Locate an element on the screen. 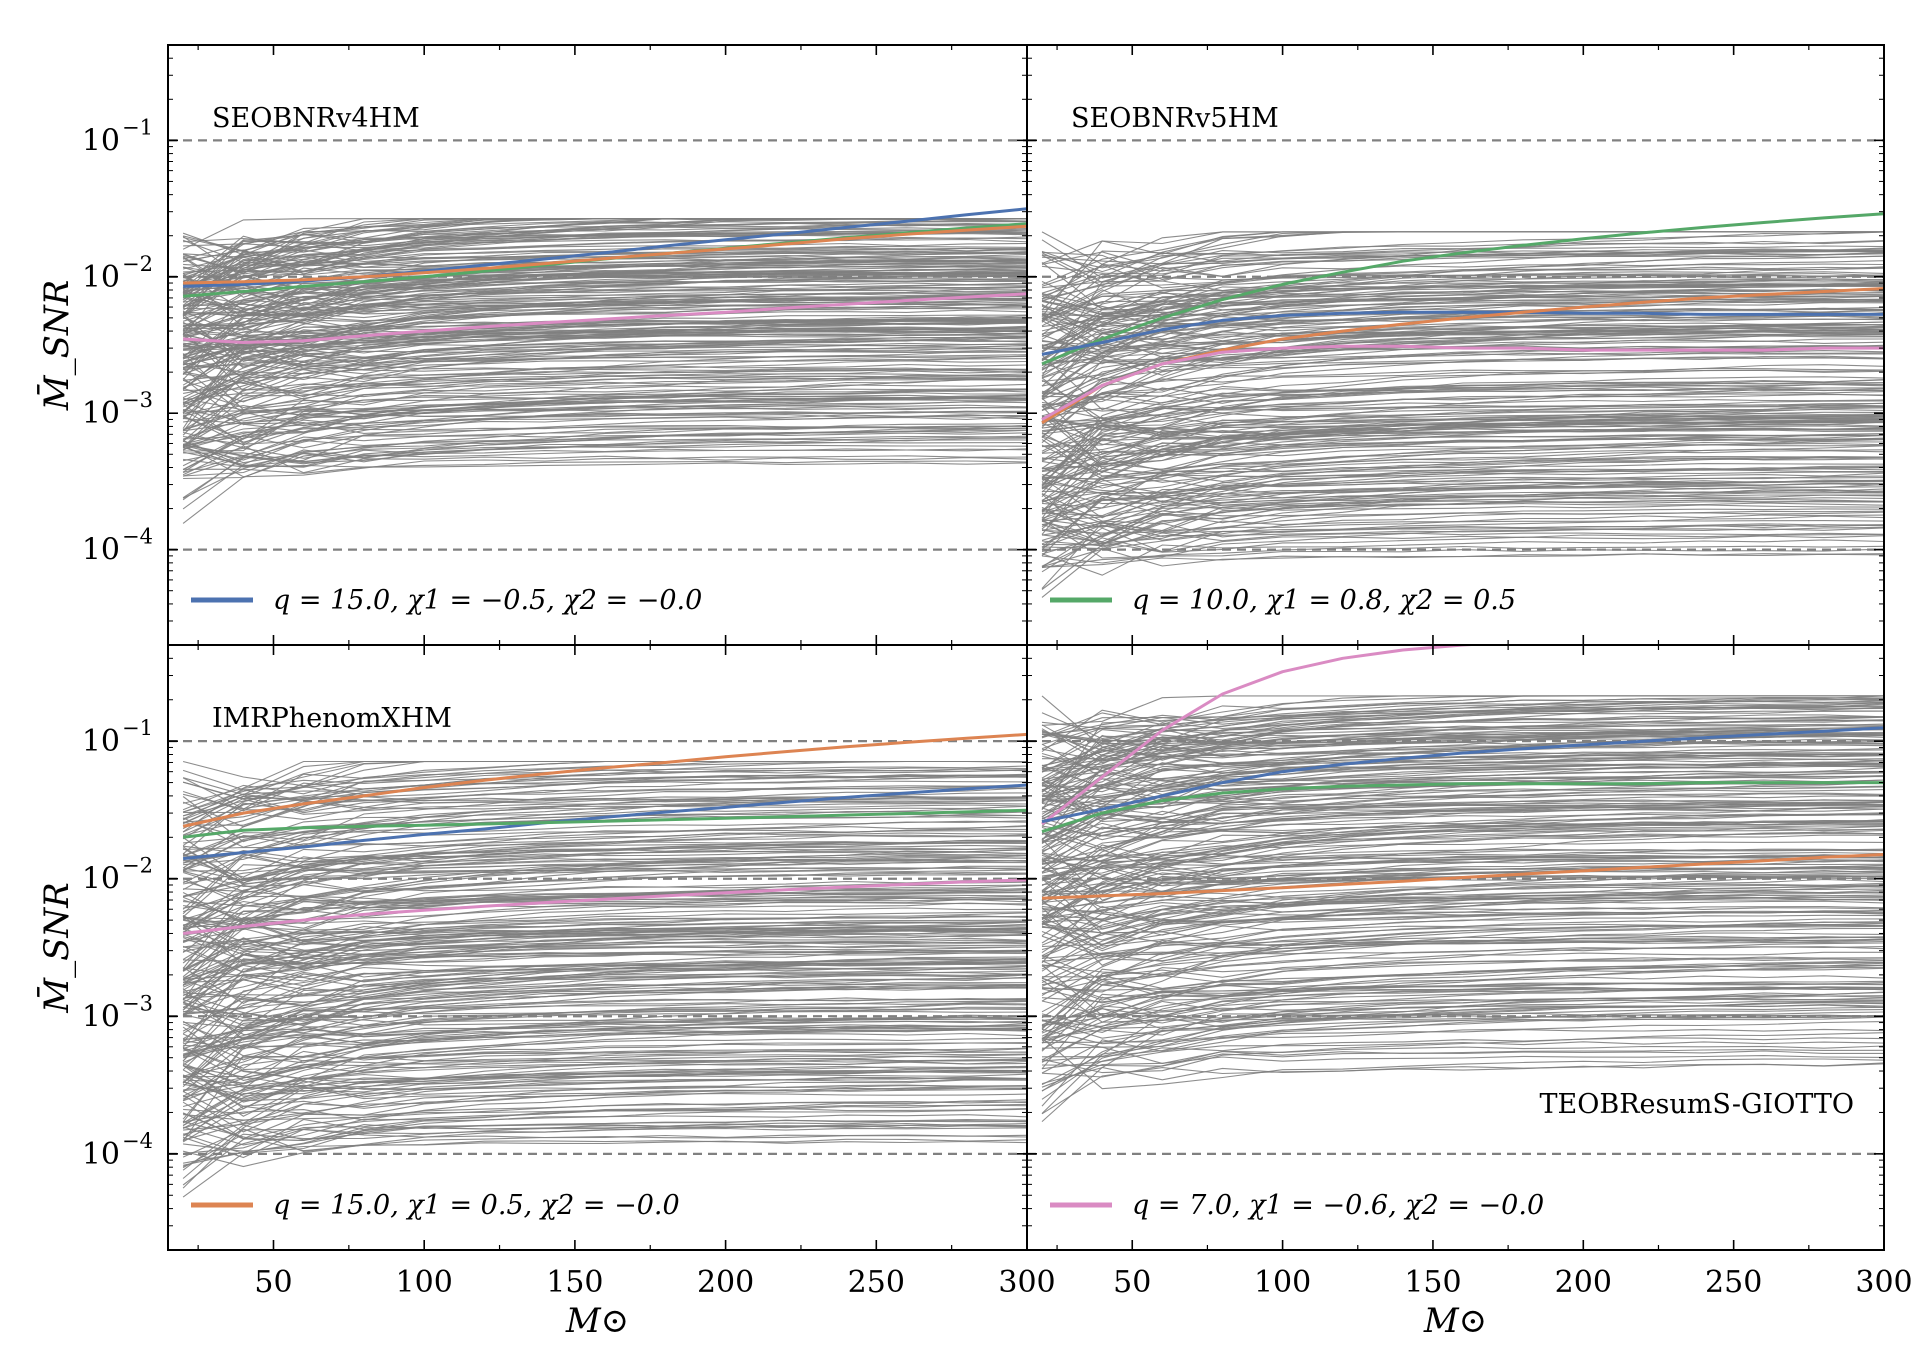  x-tick-label: 300 is located at coordinates (1883, 1282).